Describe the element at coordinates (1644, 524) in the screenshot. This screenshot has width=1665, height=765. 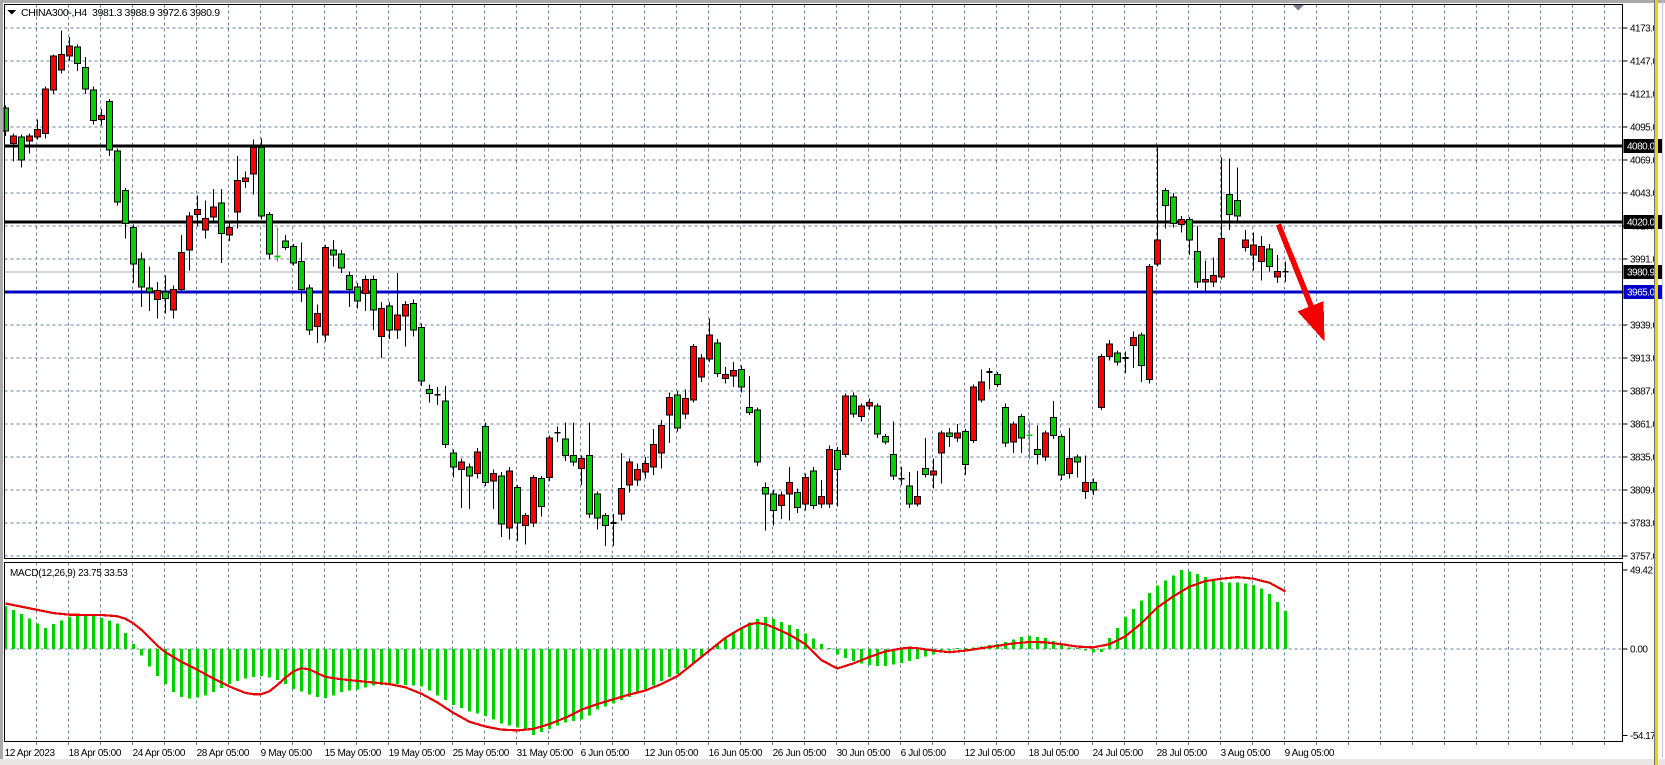
I see `svg-text: 3783.0` at that location.